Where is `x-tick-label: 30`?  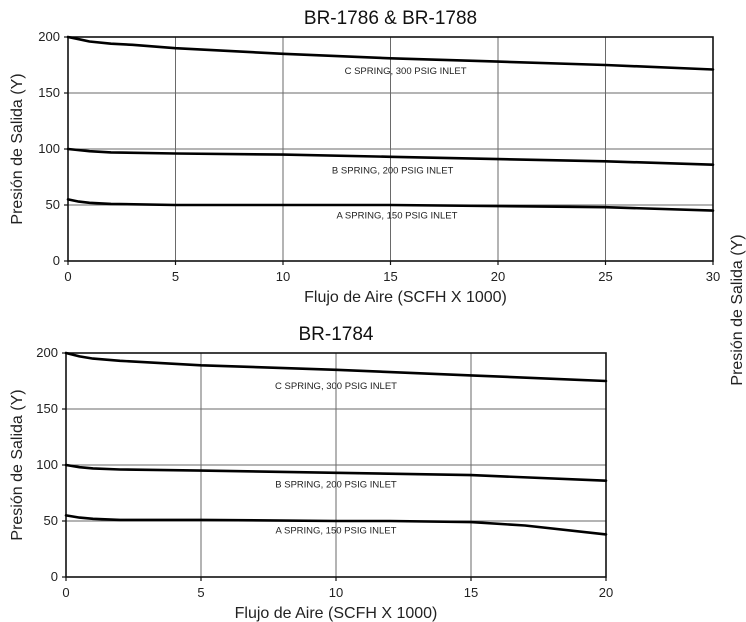 x-tick-label: 30 is located at coordinates (713, 276).